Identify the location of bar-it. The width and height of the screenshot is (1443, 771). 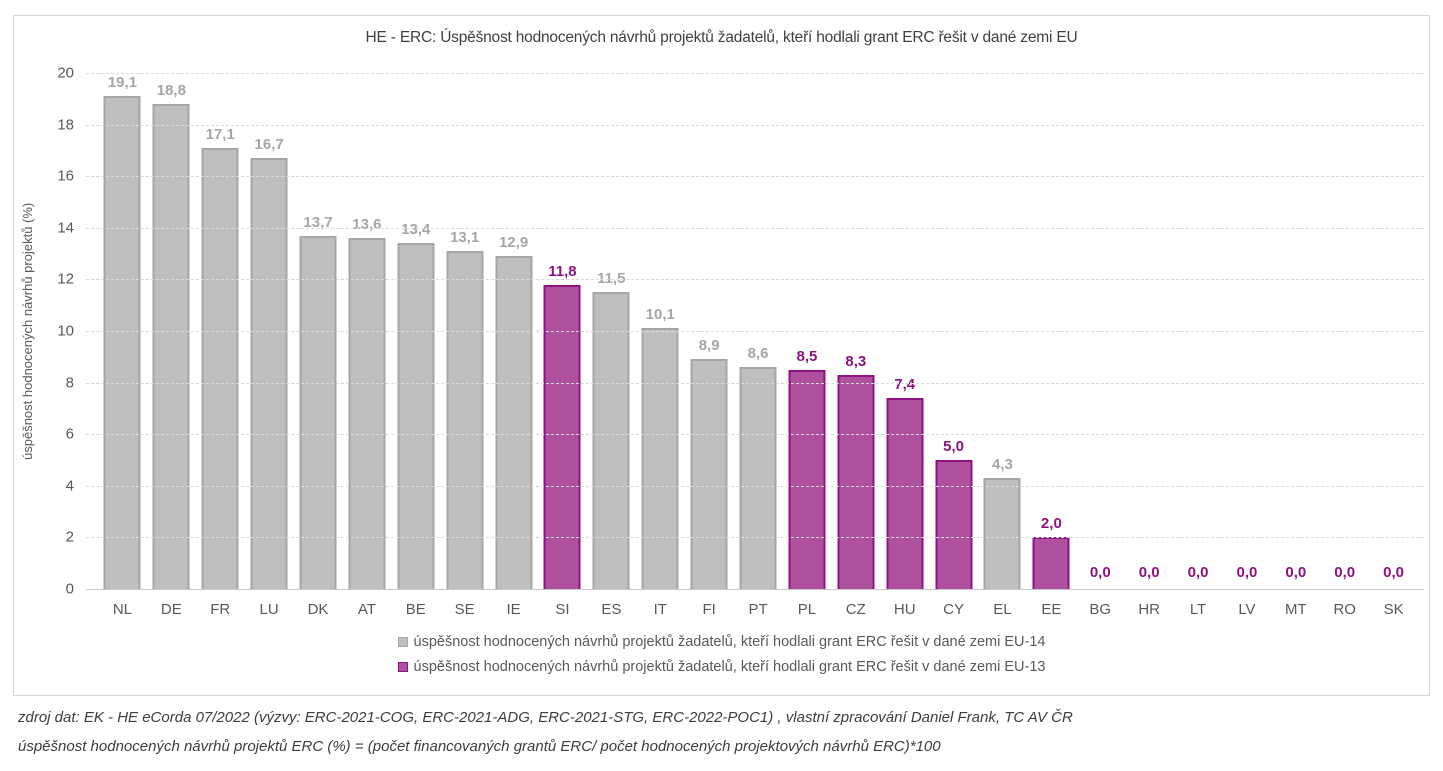
(660, 458).